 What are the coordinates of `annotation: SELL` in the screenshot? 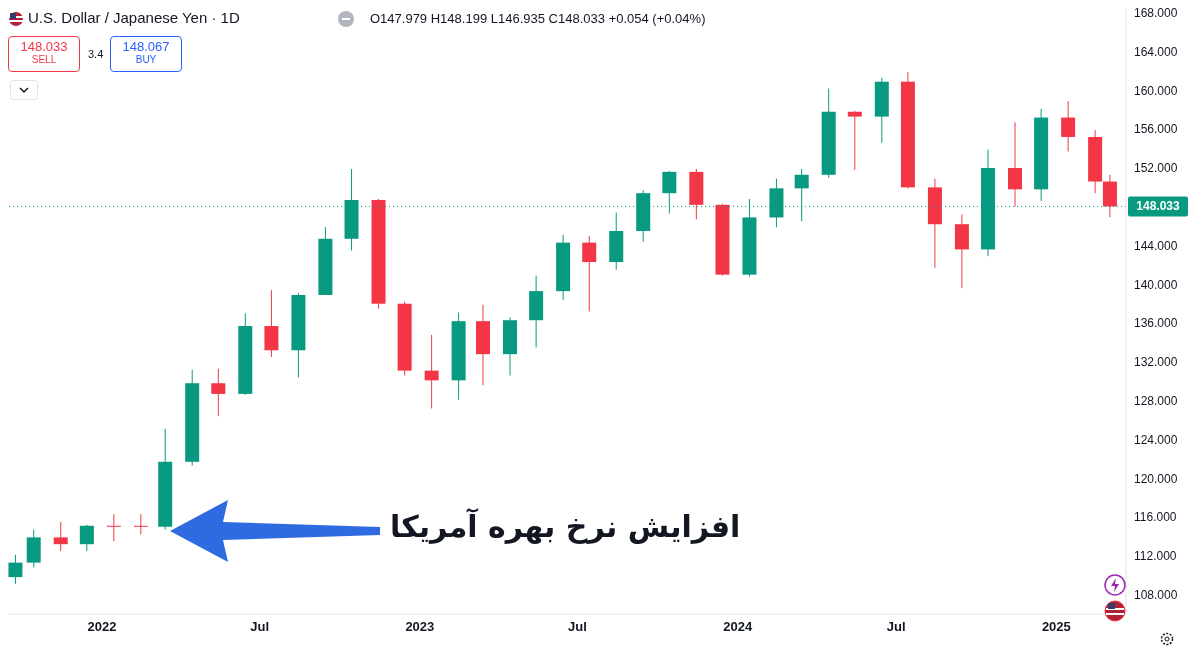 It's located at (44, 59).